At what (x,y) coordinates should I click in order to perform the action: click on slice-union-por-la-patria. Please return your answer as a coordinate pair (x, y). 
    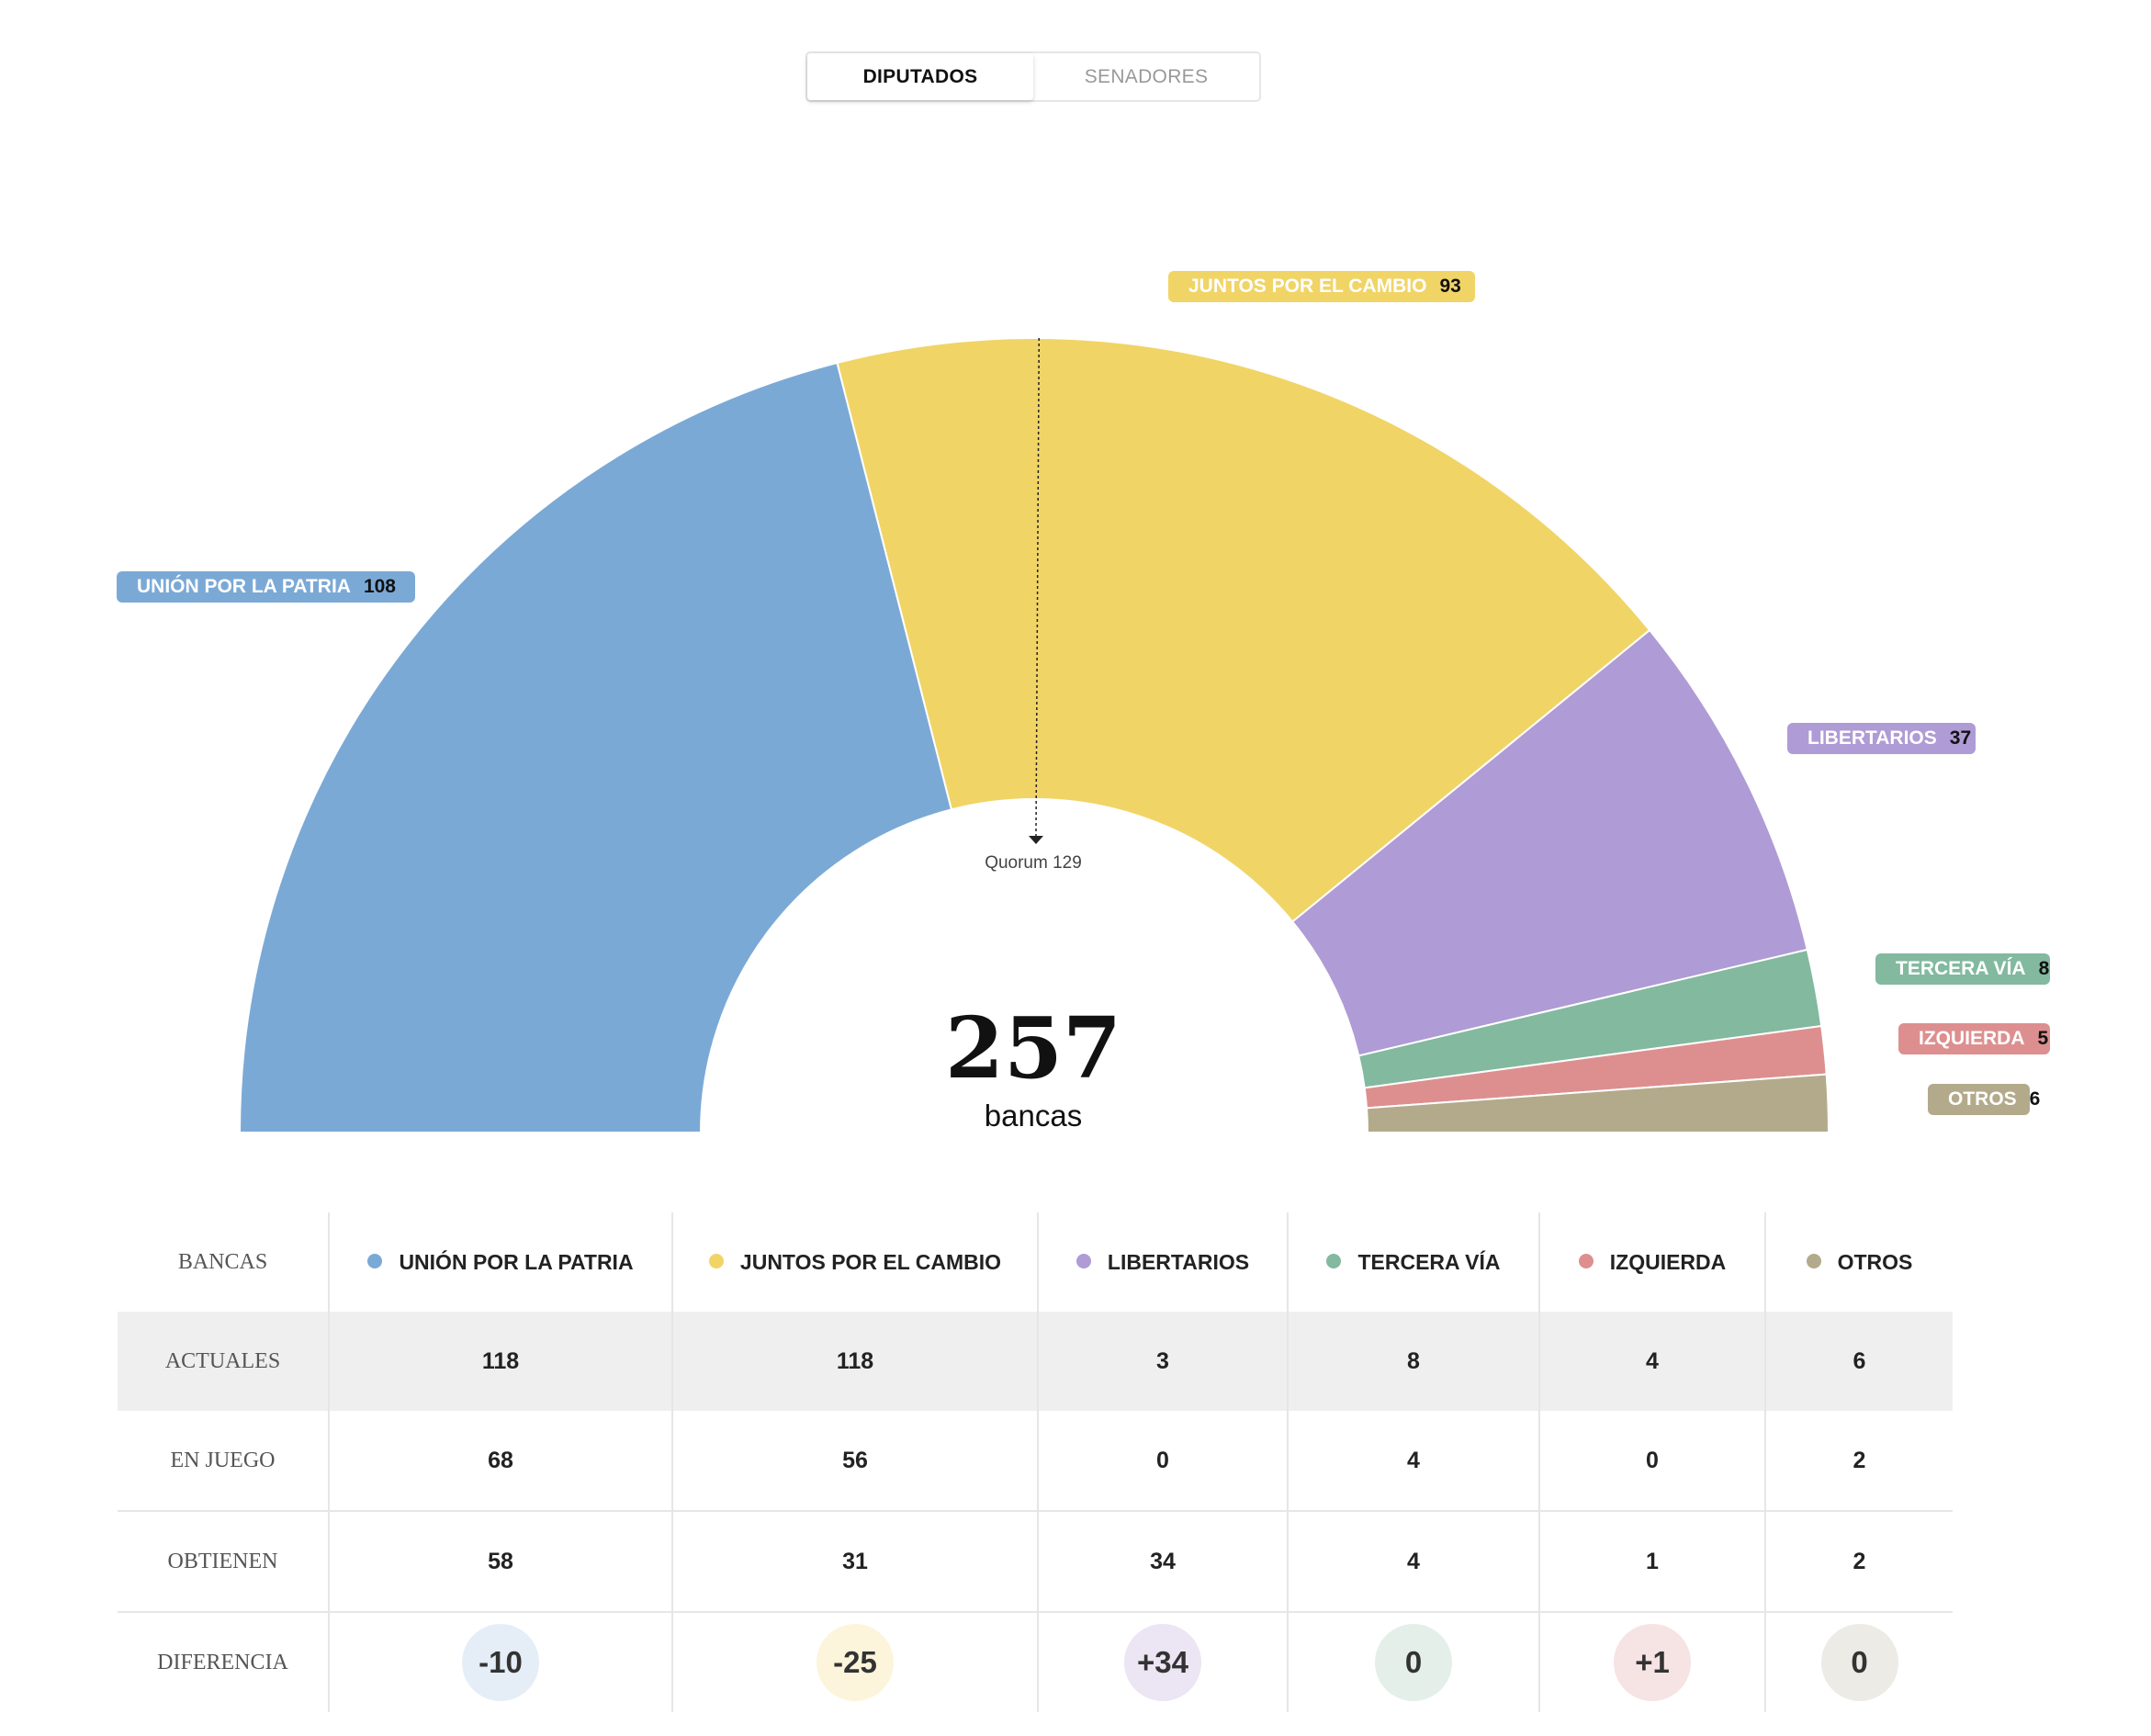
    Looking at the image, I should click on (595, 747).